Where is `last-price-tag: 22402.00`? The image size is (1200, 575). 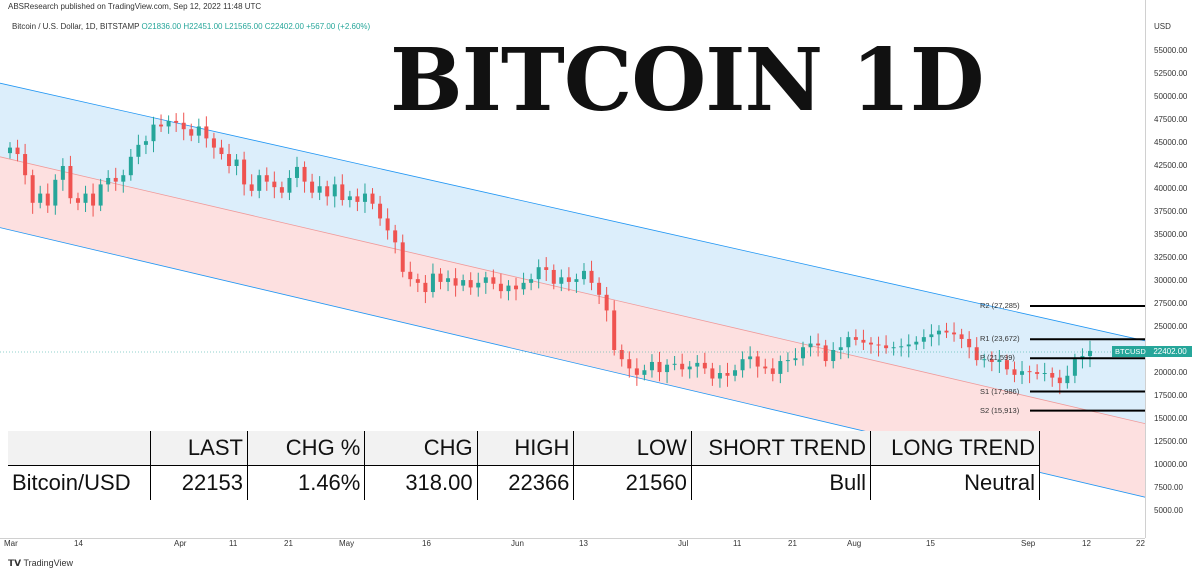 last-price-tag: 22402.00 is located at coordinates (1170, 351).